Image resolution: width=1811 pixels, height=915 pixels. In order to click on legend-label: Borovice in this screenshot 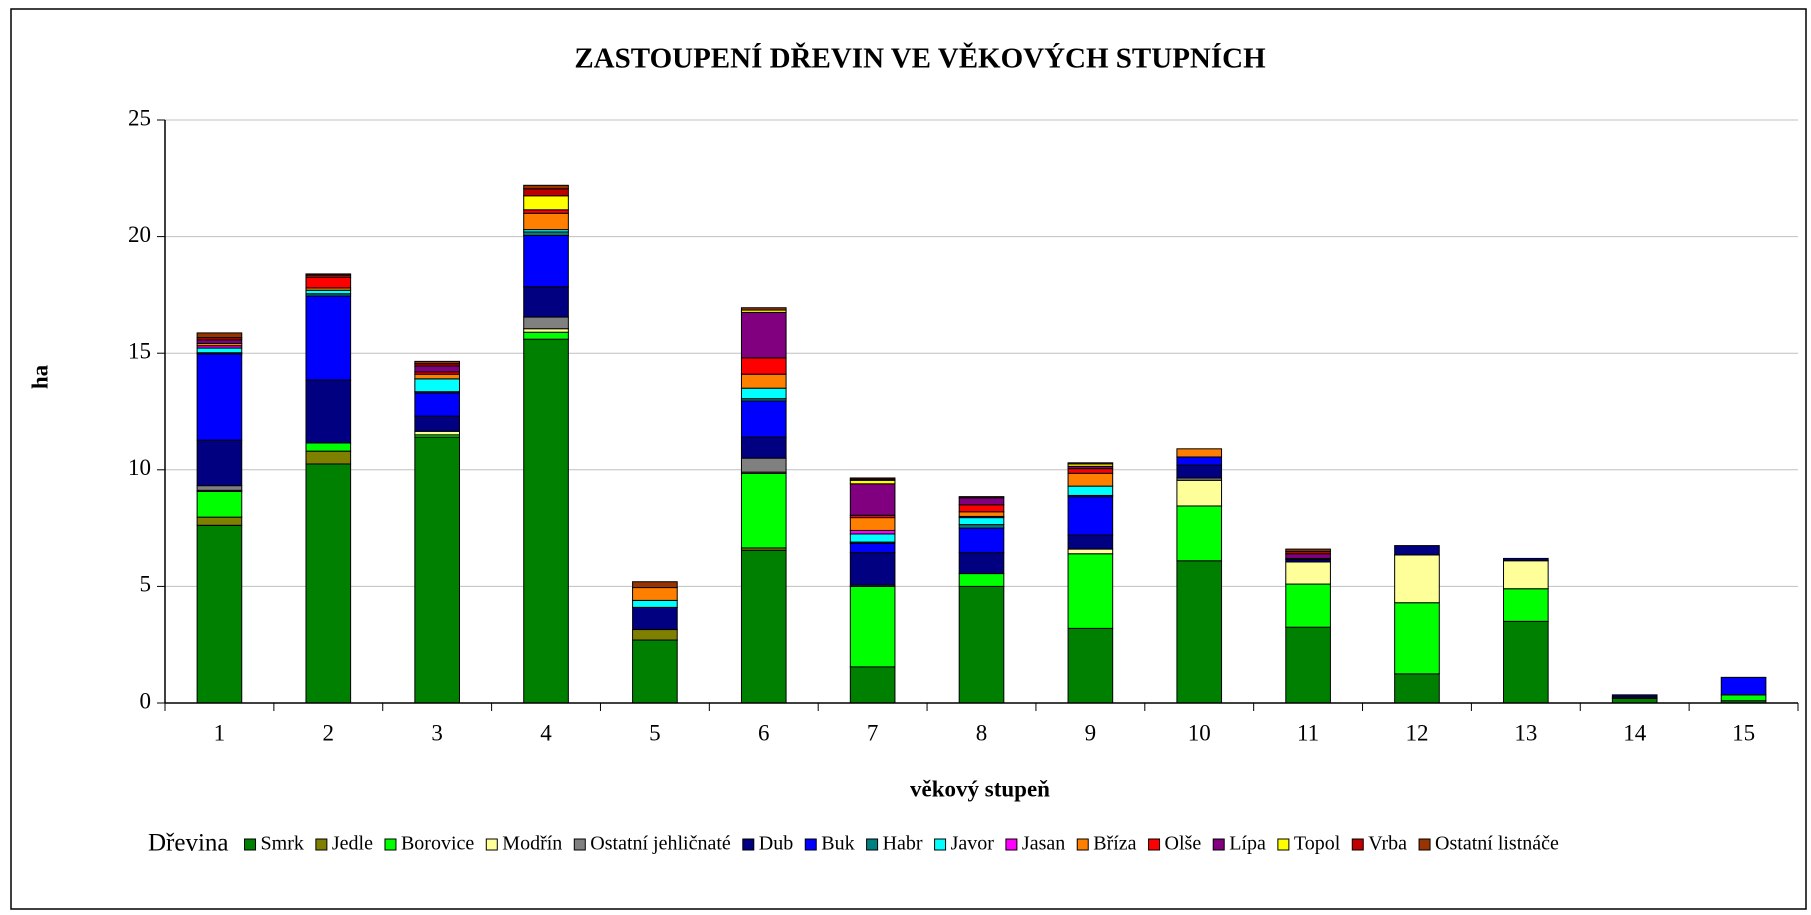, I will do `click(437, 844)`.